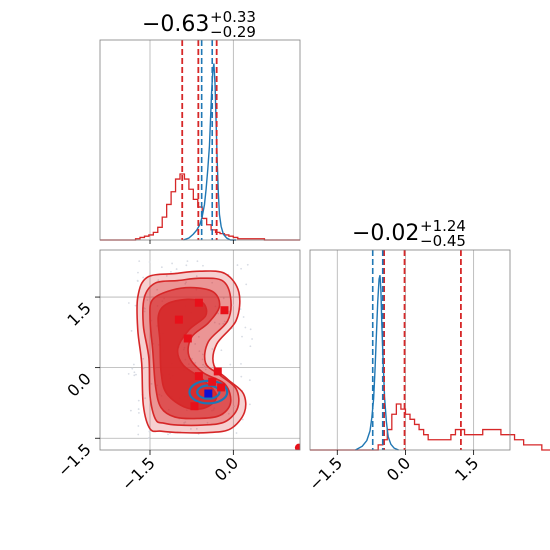 The height and width of the screenshot is (550, 550). I want to click on param-b-plus: +1.24, so click(443, 226).